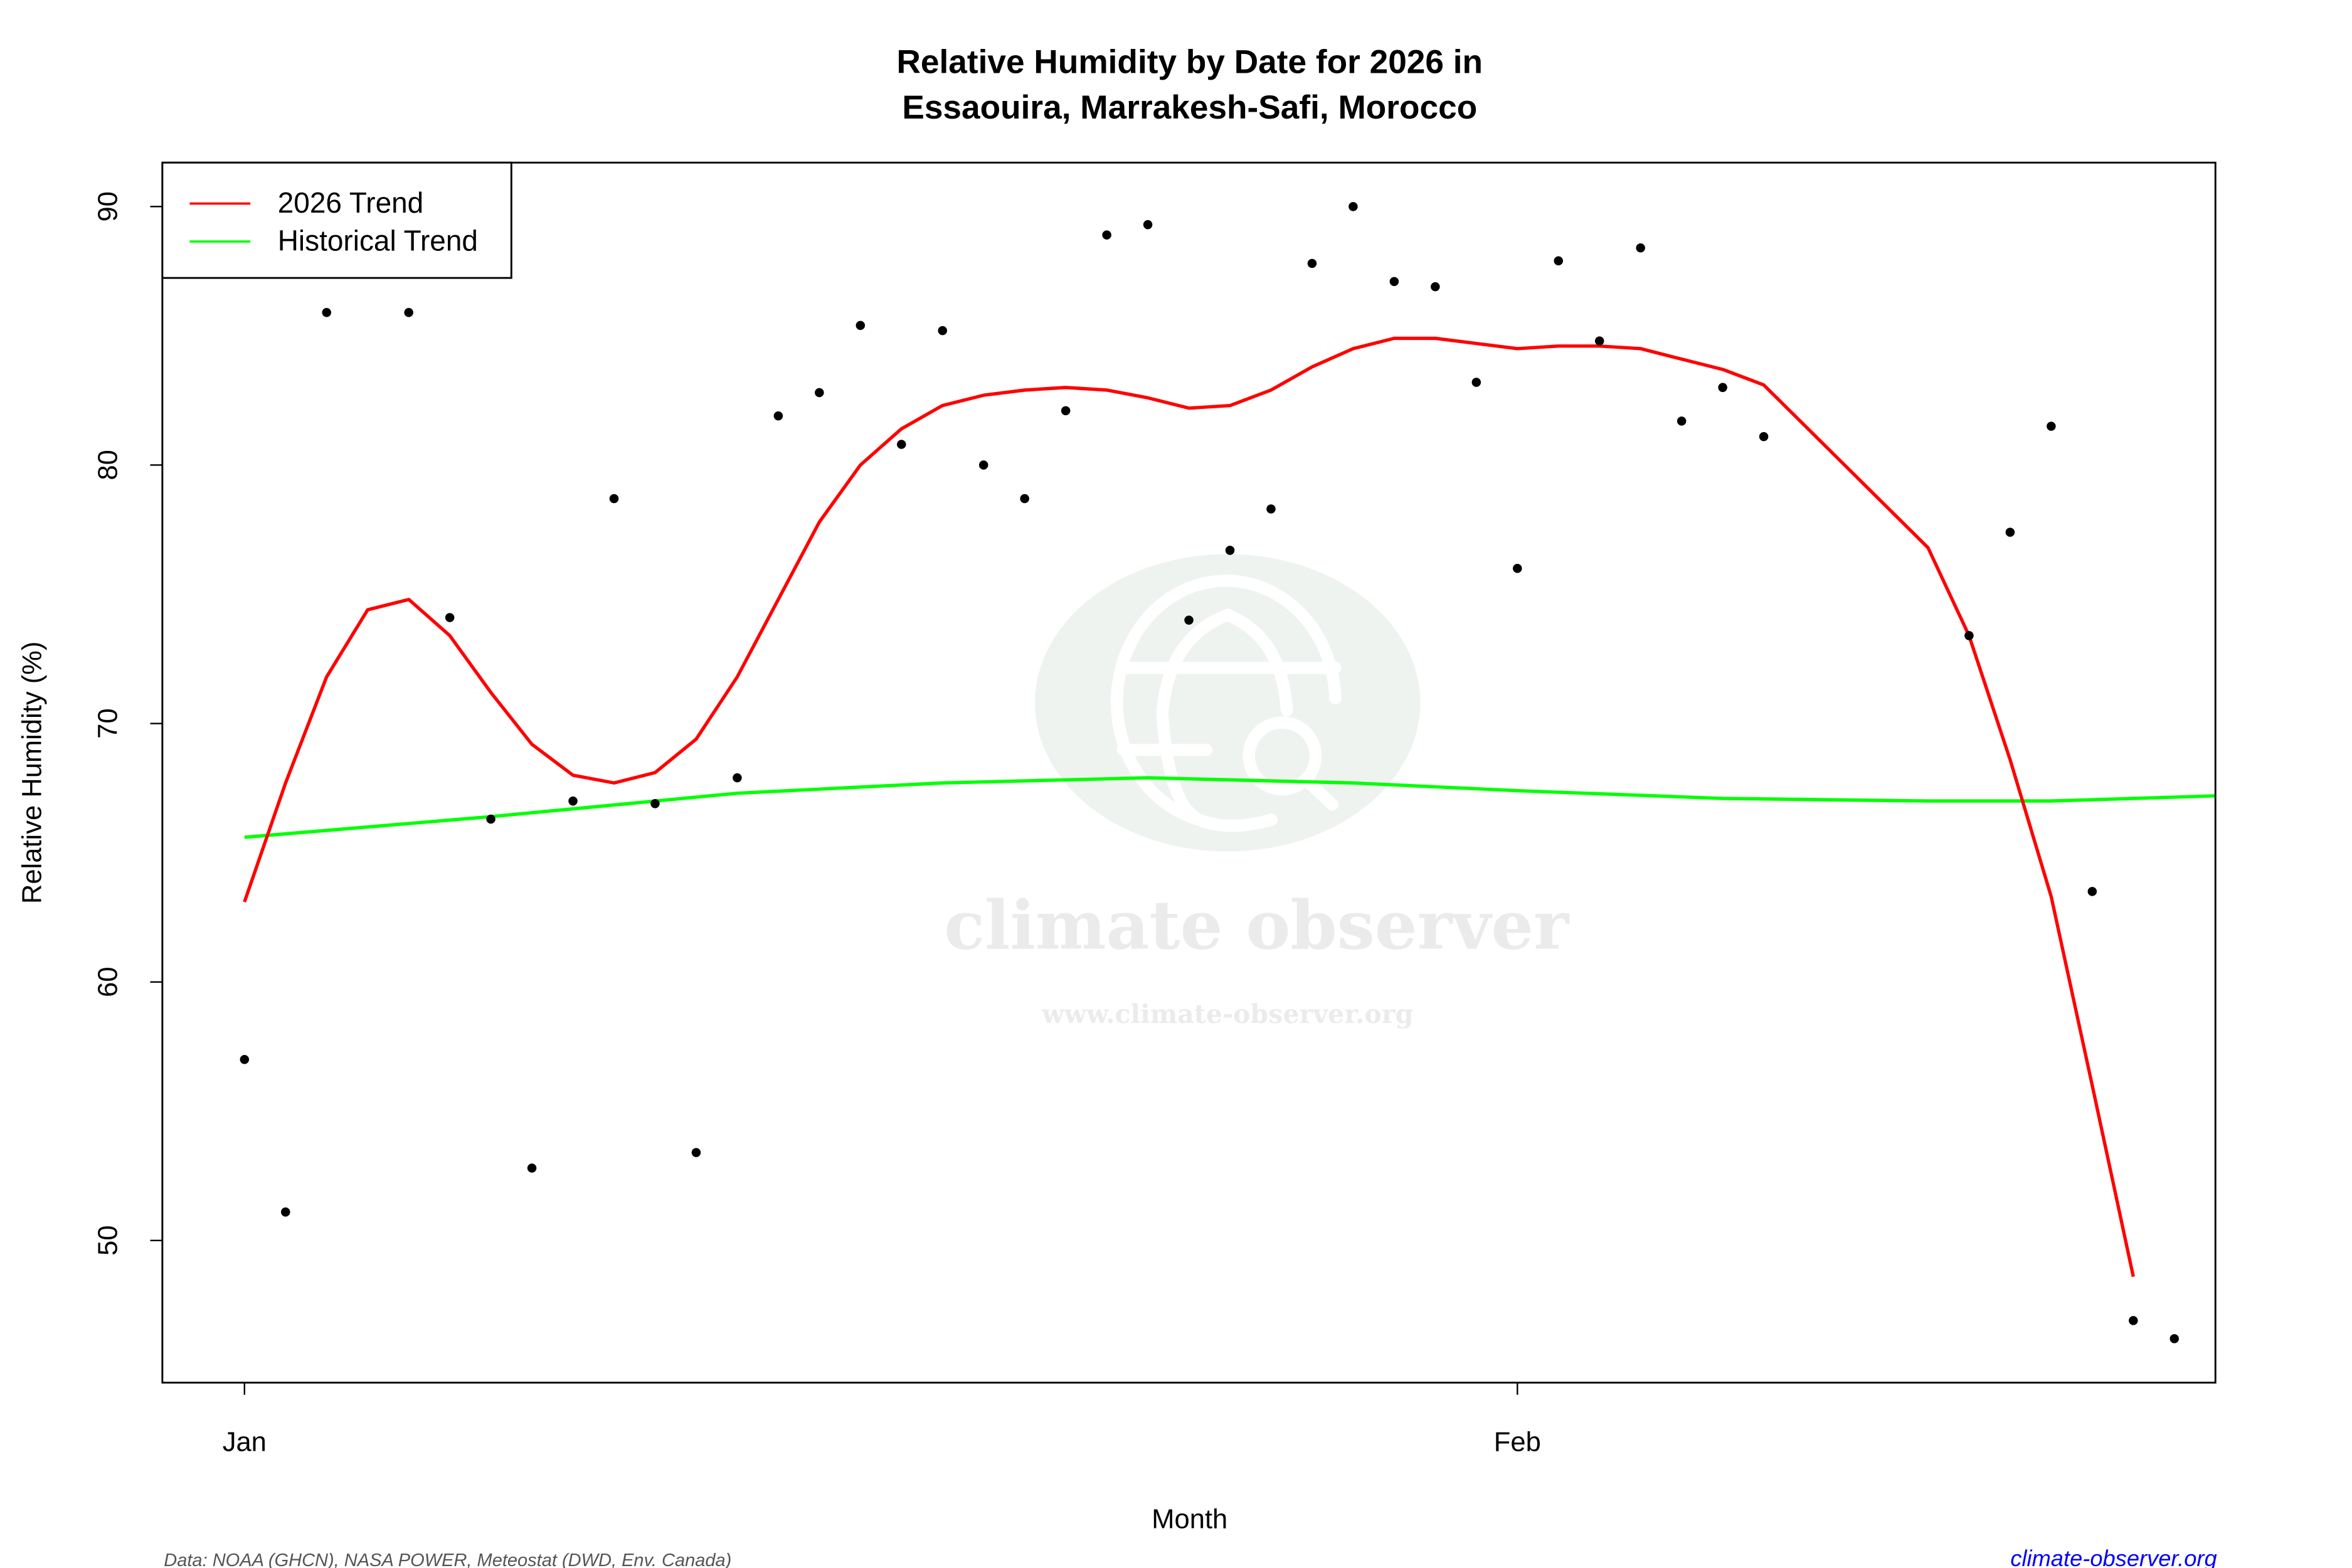 The width and height of the screenshot is (2352, 1568). Describe the element at coordinates (108, 982) in the screenshot. I see `y-tick-label: 60` at that location.